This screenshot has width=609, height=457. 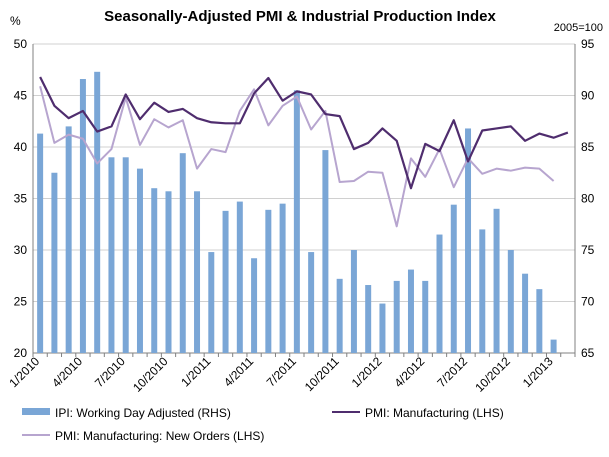 What do you see at coordinates (588, 96) in the screenshot?
I see `right-tick-label: 90` at bounding box center [588, 96].